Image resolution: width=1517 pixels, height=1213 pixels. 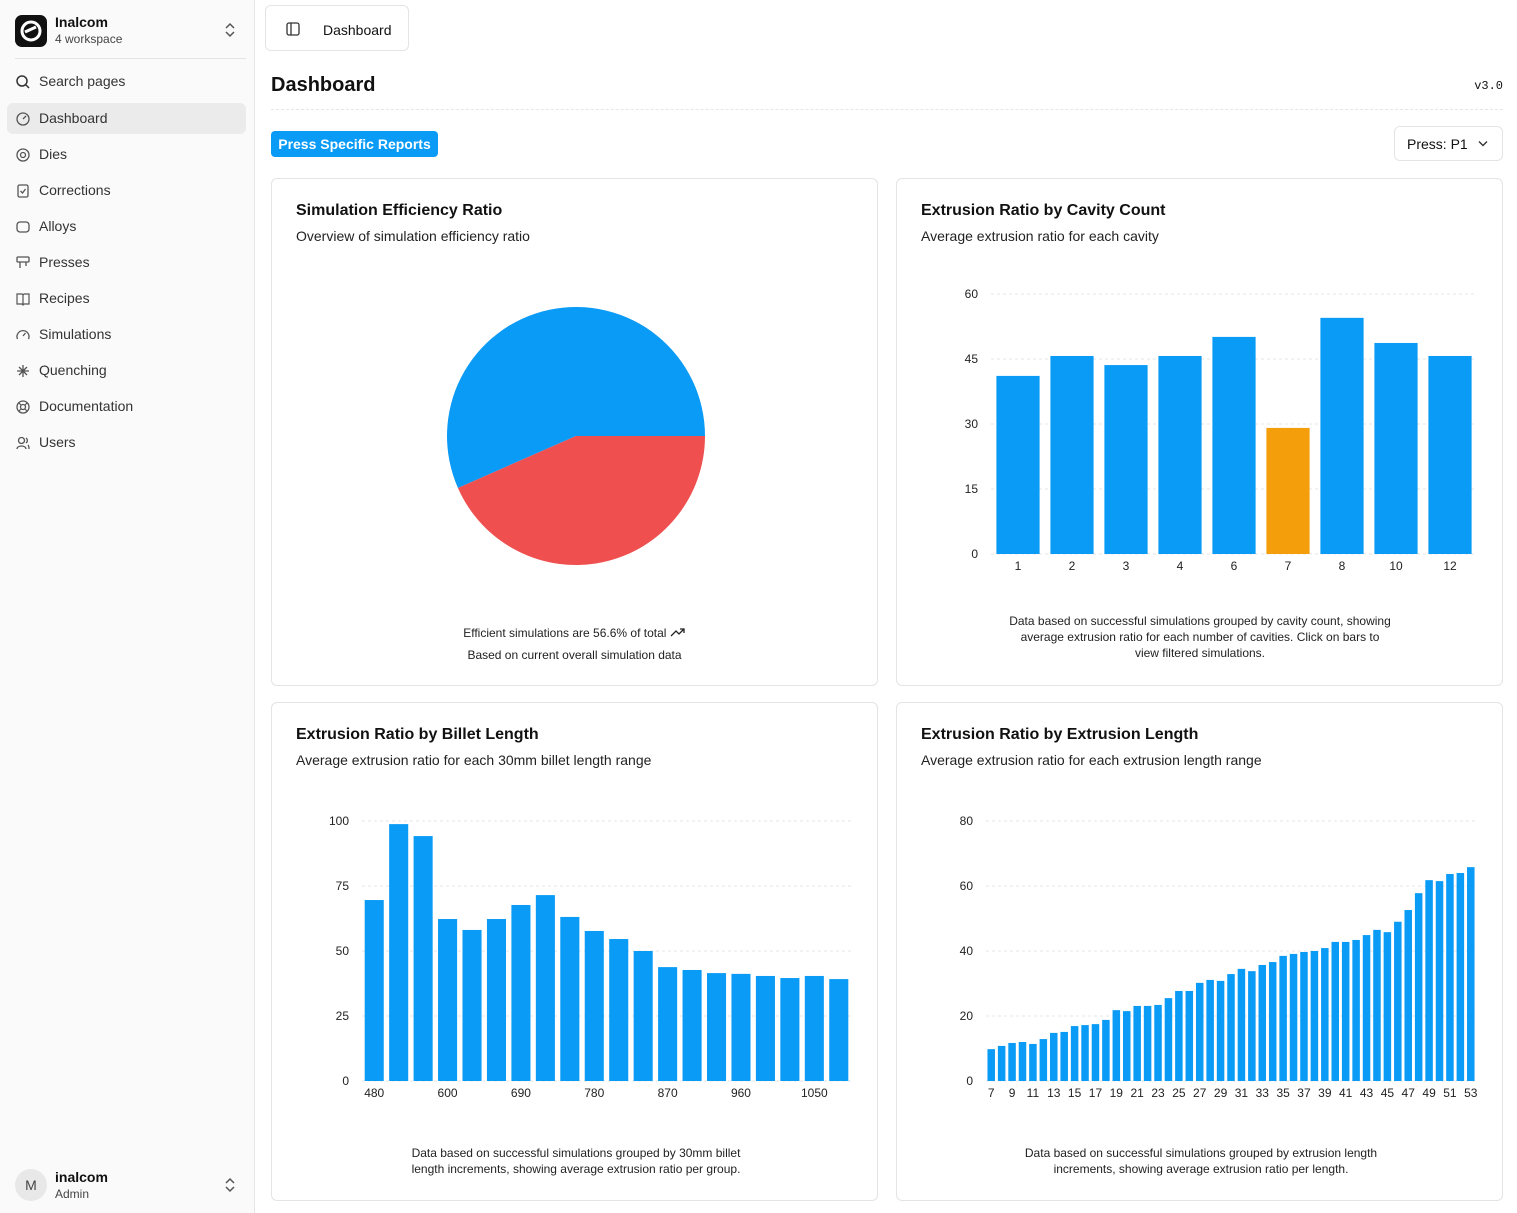 I want to click on x-tick-label: 31, so click(x=1242, y=1093).